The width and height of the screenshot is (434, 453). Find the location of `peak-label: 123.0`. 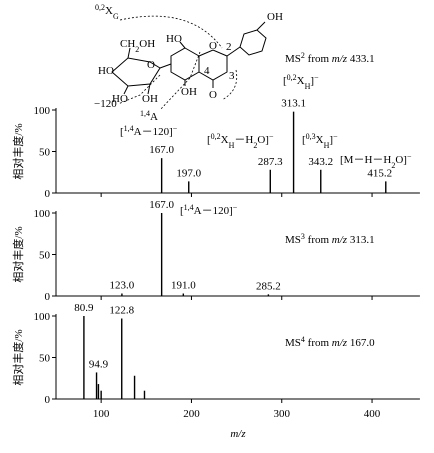

peak-label: 123.0 is located at coordinates (122, 286).